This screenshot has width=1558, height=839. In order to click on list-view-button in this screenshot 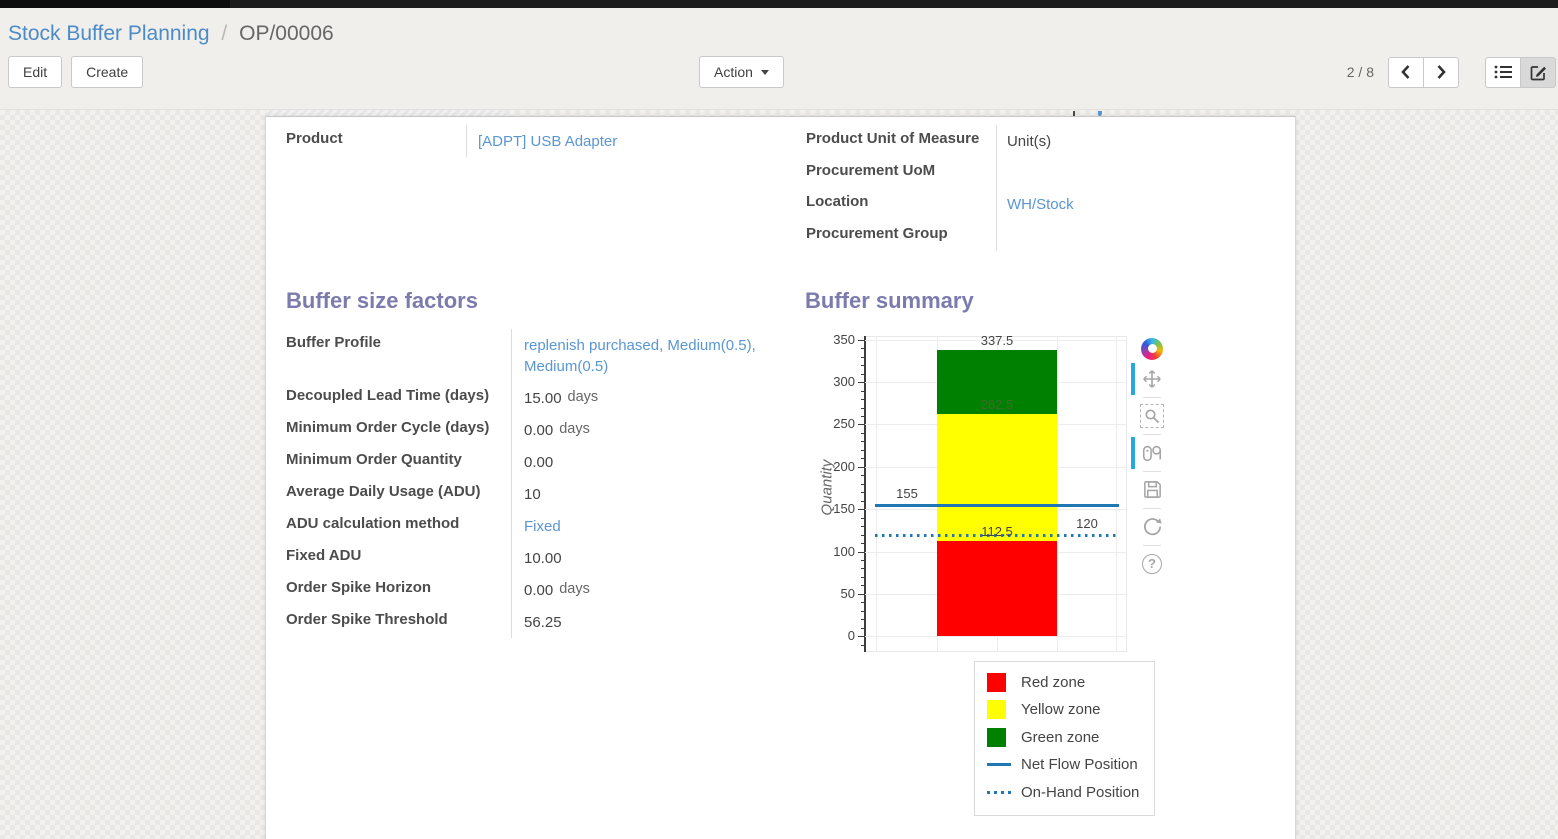, I will do `click(1503, 72)`.